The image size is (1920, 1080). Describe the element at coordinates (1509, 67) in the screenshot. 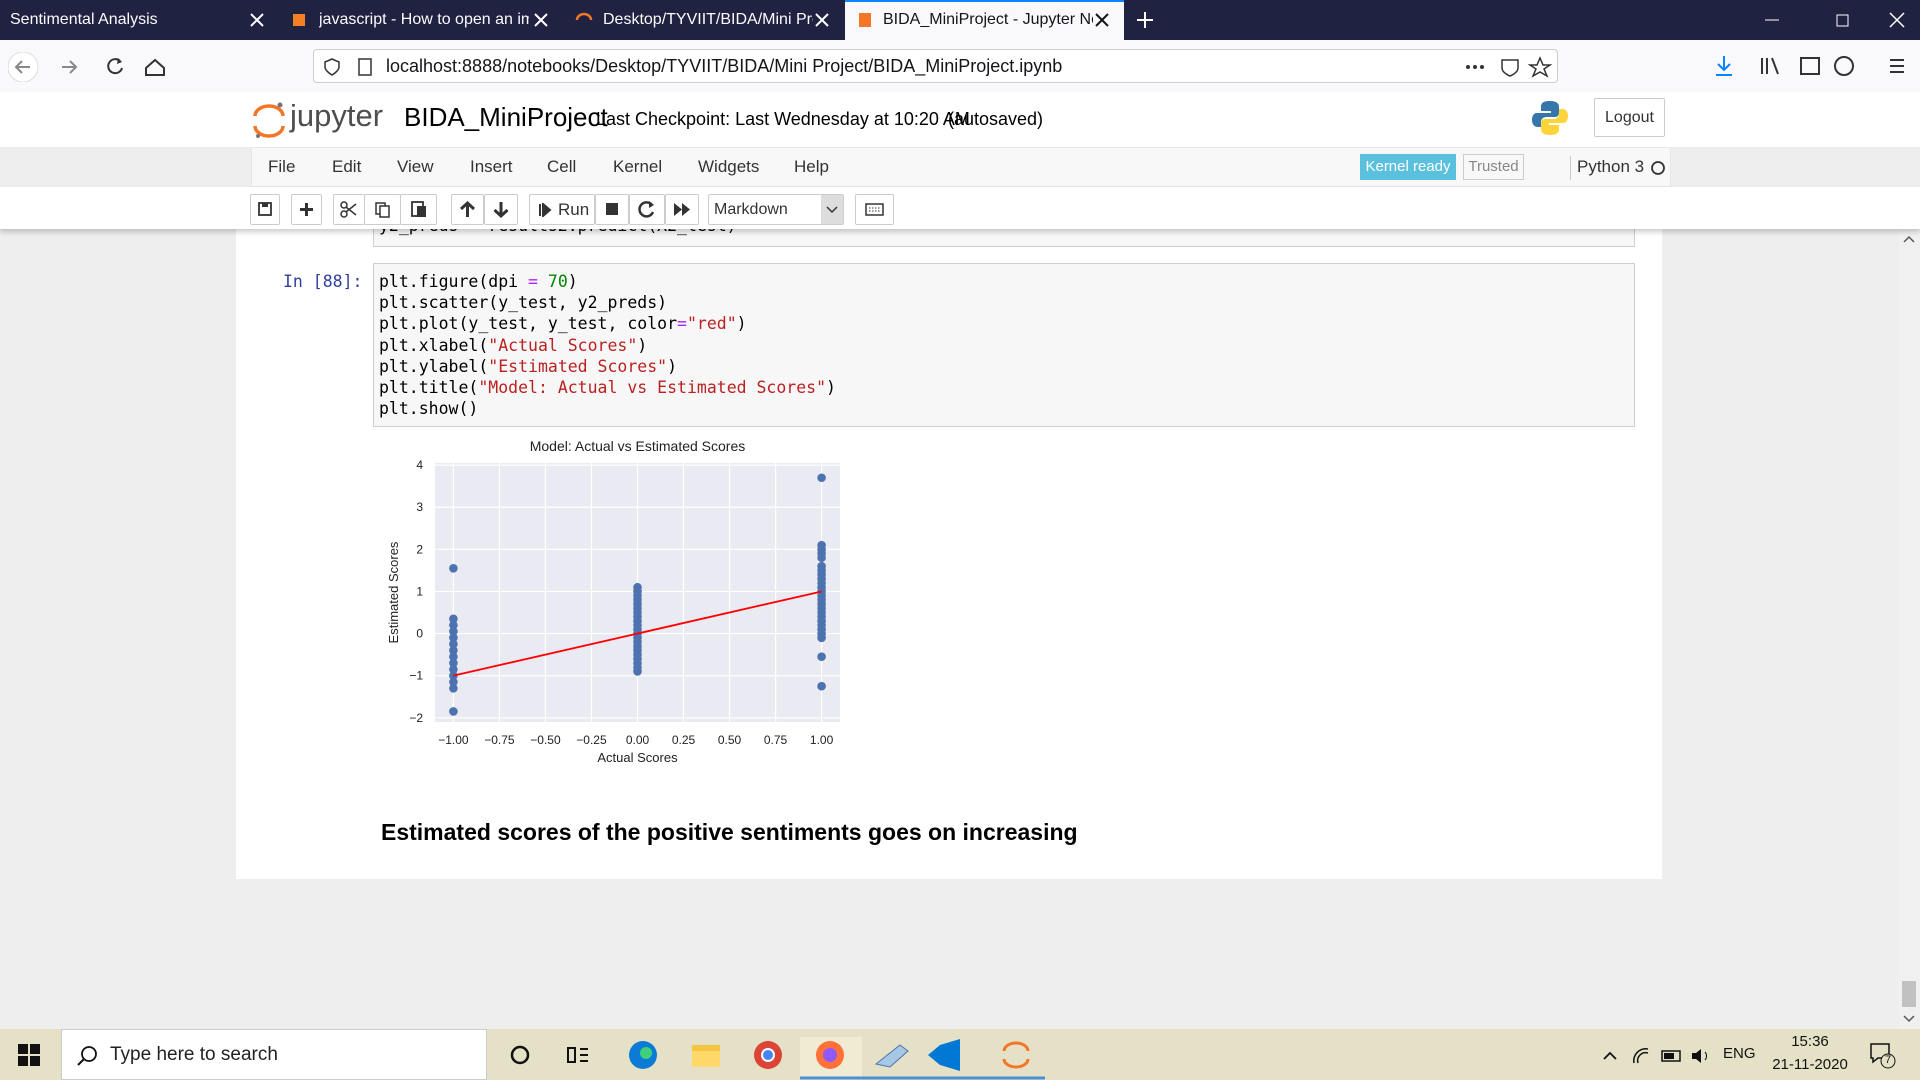

I see `url-actions` at that location.